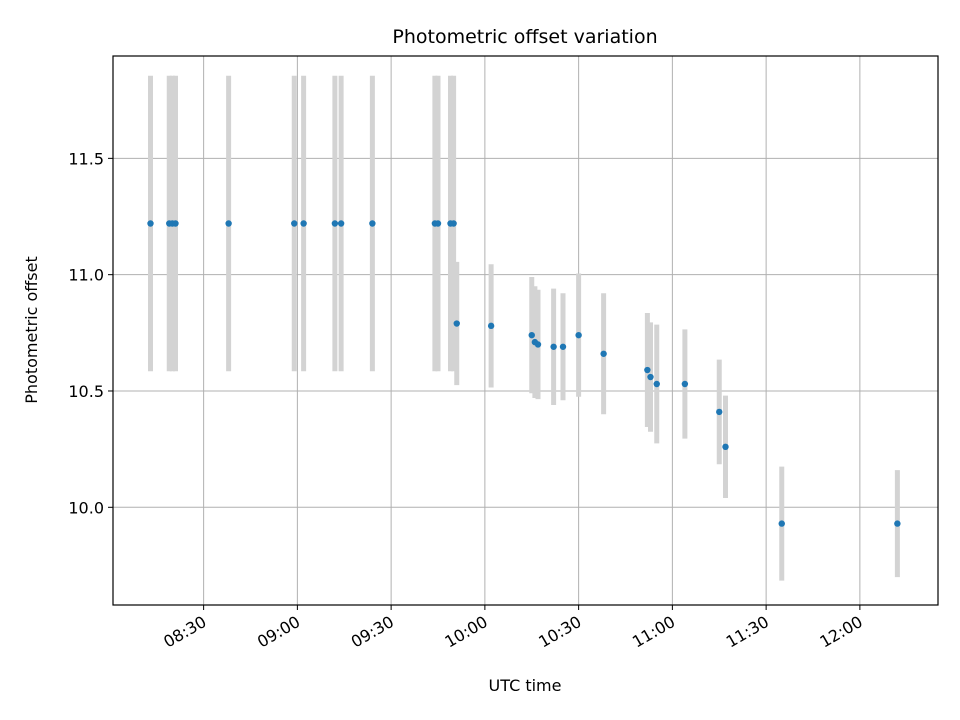  Describe the element at coordinates (86, 507) in the screenshot. I see `y-tick-label: 10.0` at that location.